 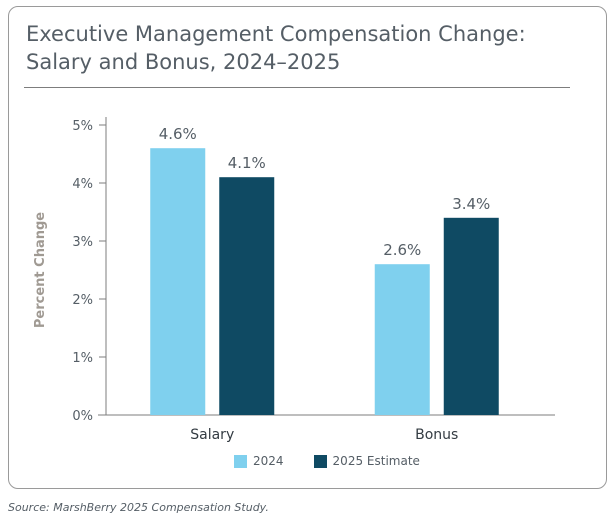 What do you see at coordinates (471, 204) in the screenshot?
I see `data-label-1-1: 3.4%` at bounding box center [471, 204].